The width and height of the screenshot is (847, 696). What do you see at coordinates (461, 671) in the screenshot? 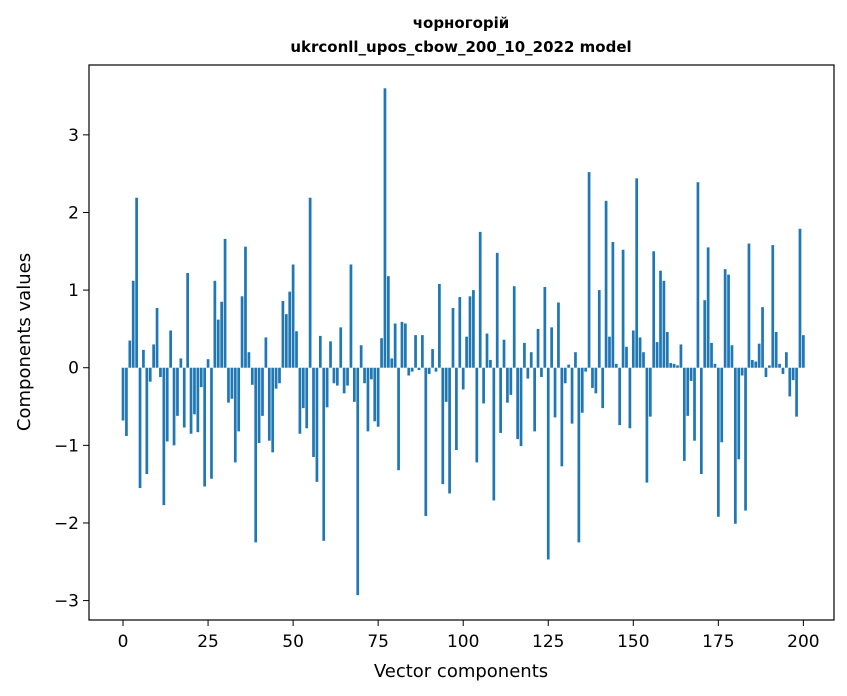
I see `x-axis-label: Vector components` at bounding box center [461, 671].